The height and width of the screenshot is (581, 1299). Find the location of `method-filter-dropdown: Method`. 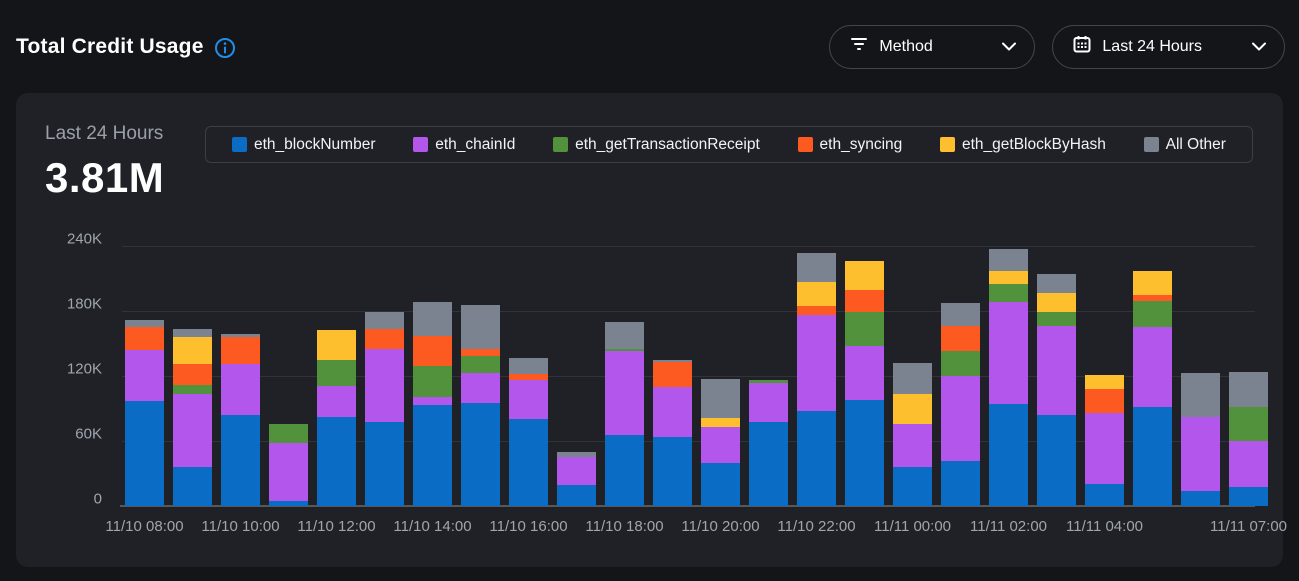

method-filter-dropdown: Method is located at coordinates (932, 46).